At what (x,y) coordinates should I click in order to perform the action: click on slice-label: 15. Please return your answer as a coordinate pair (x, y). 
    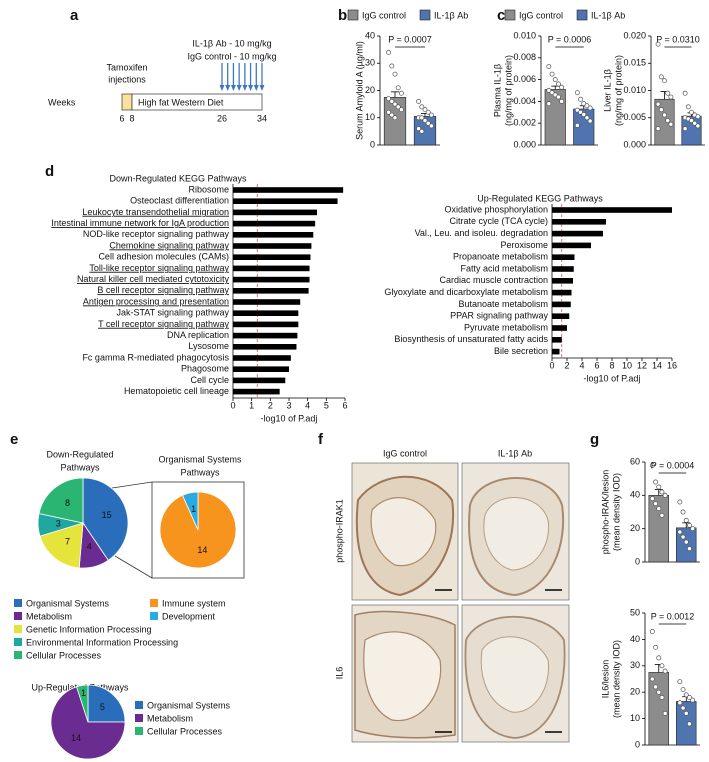
    Looking at the image, I should click on (107, 515).